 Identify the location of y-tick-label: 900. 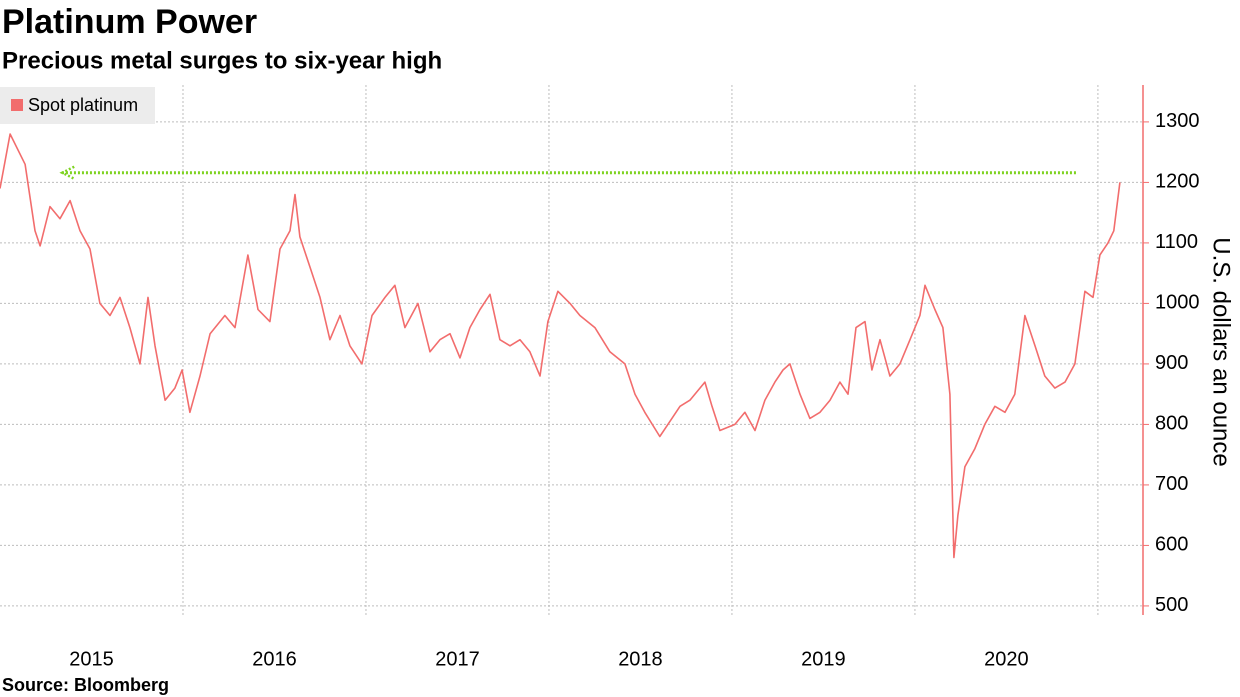
(1171, 363).